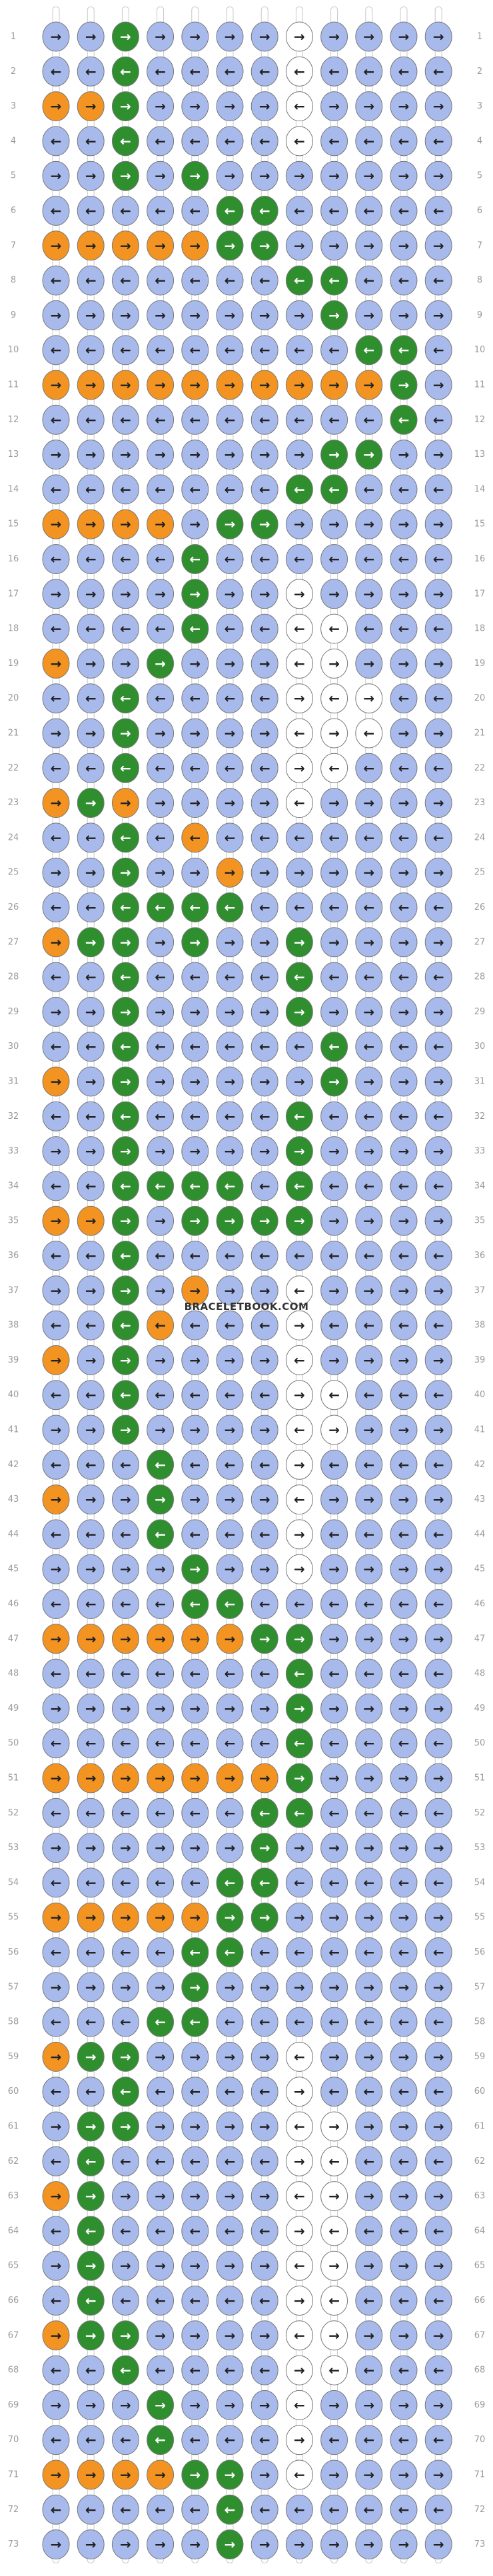 This screenshot has width=493, height=2576. Describe the element at coordinates (247, 1307) in the screenshot. I see `watermark: BRACELETBOOK.COM` at that location.